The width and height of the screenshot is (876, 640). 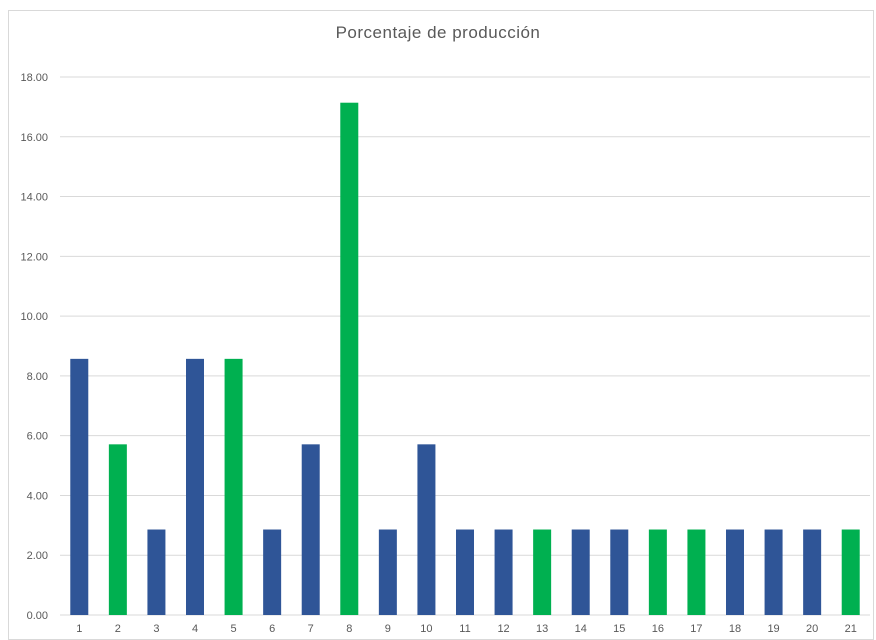 I want to click on y-tick-label: 4.00, so click(x=37, y=496).